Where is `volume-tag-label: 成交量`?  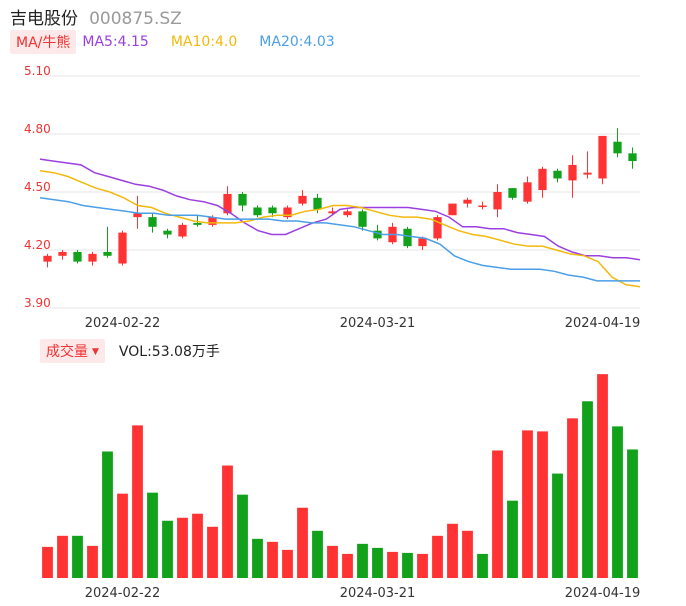 volume-tag-label: 成交量 is located at coordinates (67, 352).